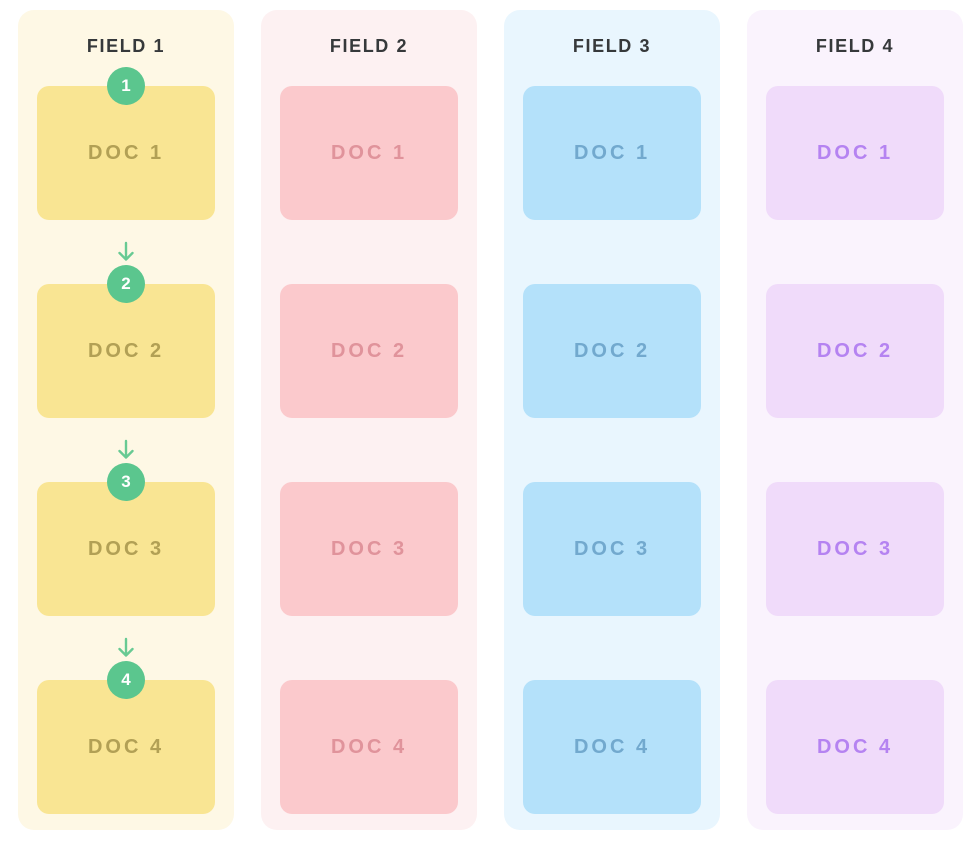 The height and width of the screenshot is (849, 974). I want to click on doc-card: DOC 3 3, so click(126, 539).